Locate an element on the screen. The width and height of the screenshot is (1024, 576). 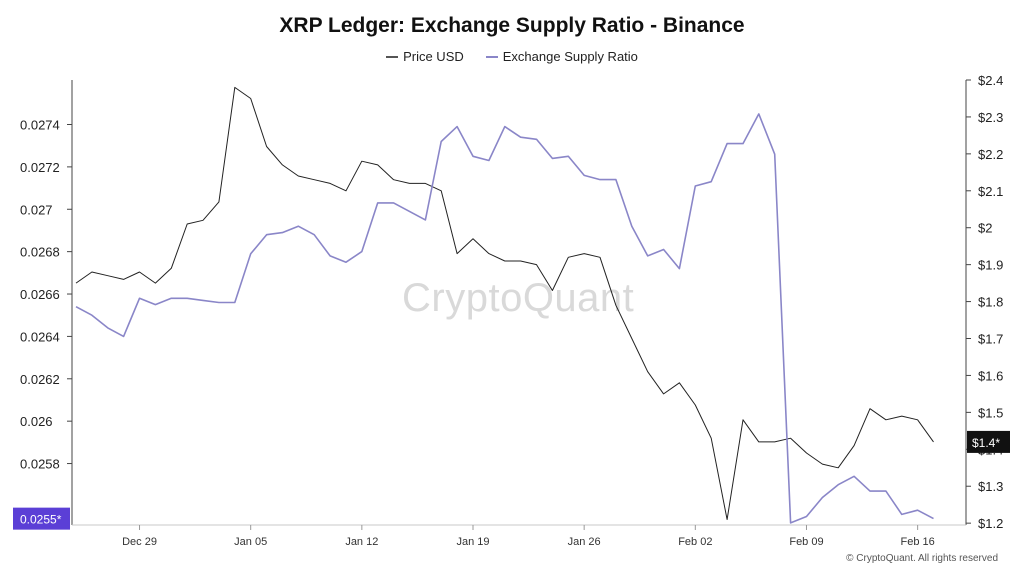
left-axis-tick-label: 0.0258 is located at coordinates (40, 464).